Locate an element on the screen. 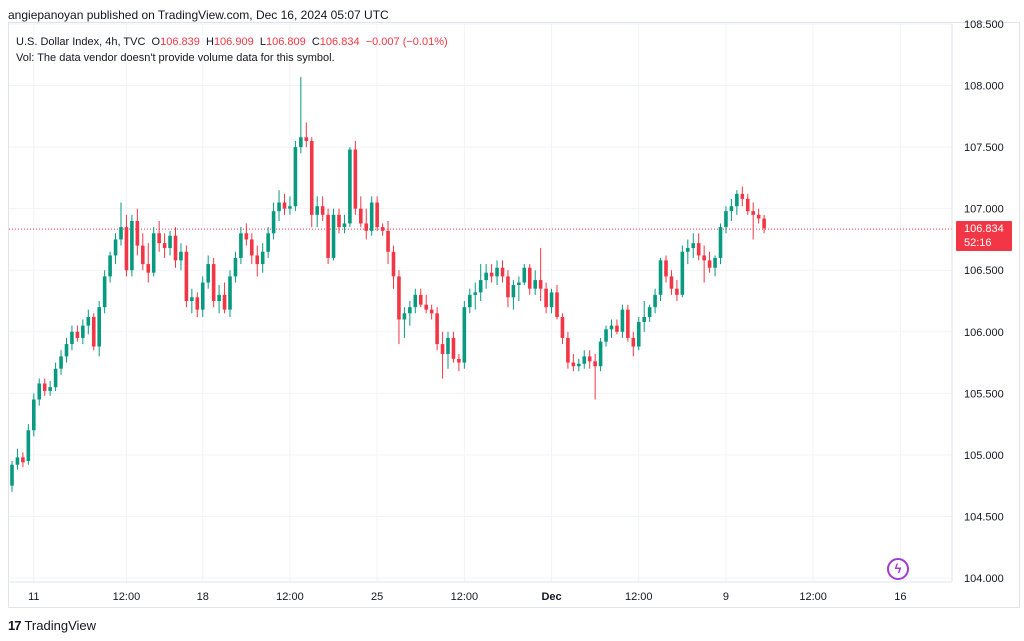 The height and width of the screenshot is (641, 1024). y-tick-label: 105.500 is located at coordinates (984, 394).